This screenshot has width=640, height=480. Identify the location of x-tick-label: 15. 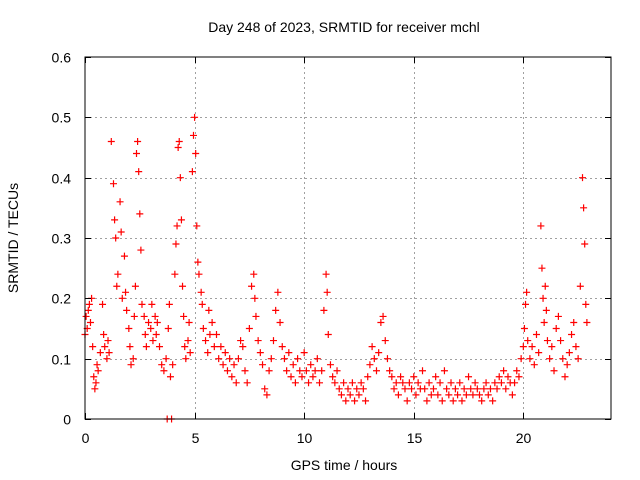
(415, 438).